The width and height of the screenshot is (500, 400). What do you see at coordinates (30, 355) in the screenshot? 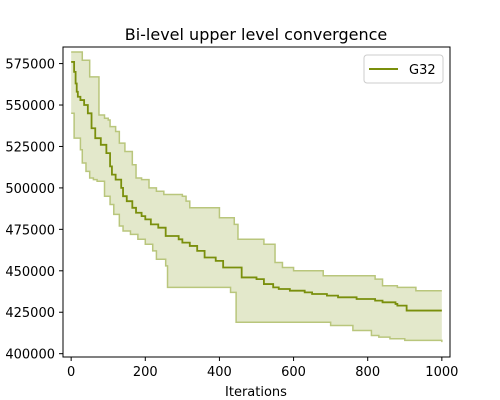
I see `y-tick-label: 400000` at bounding box center [30, 355].